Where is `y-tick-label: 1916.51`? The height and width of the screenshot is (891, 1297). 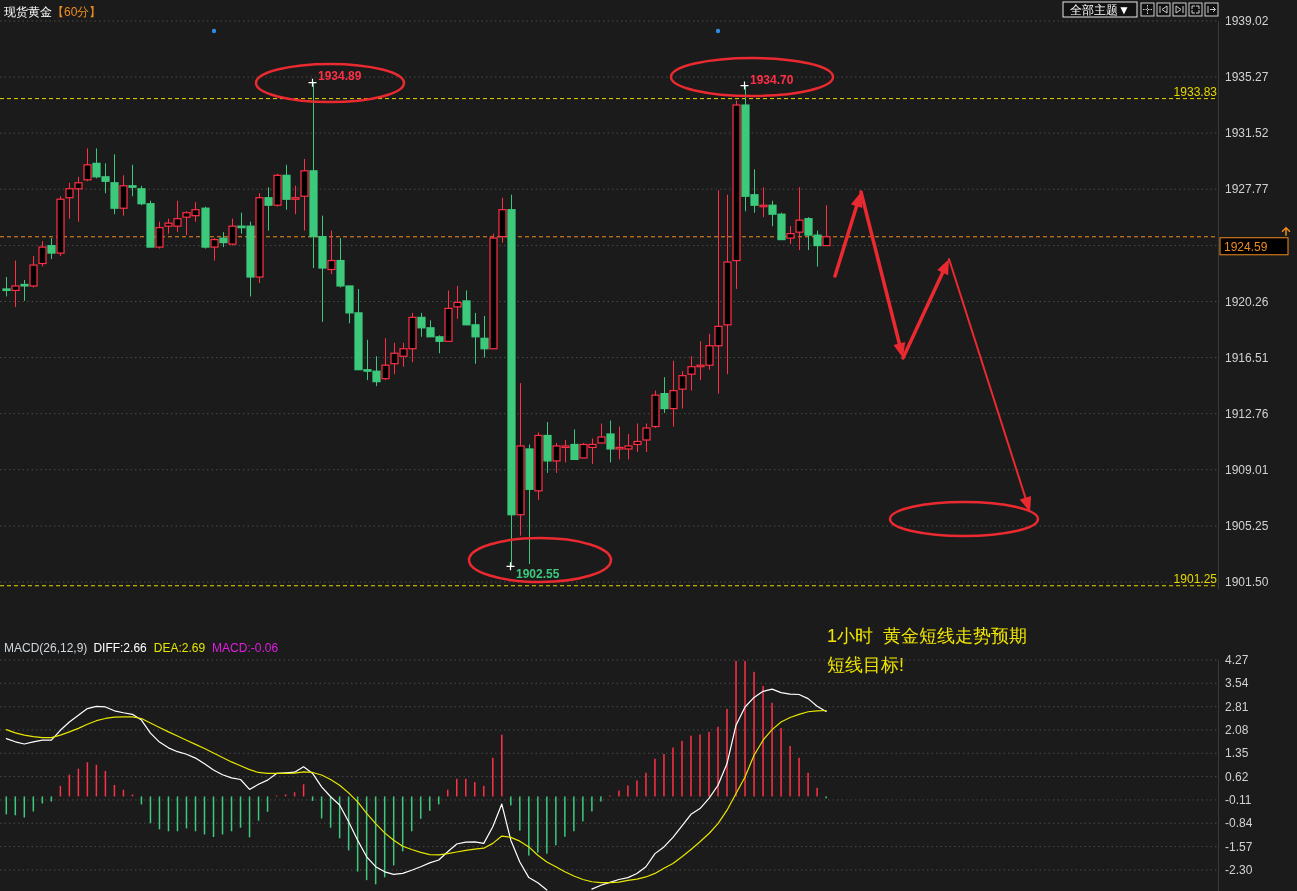 y-tick-label: 1916.51 is located at coordinates (1247, 357).